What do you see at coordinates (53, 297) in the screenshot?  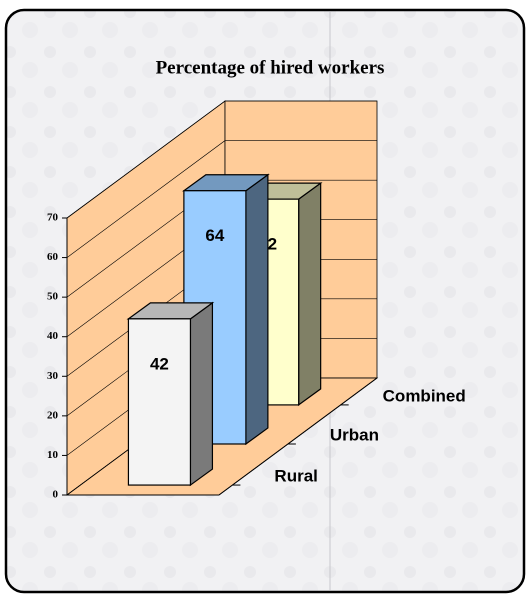 I see `y-tick-label: 50` at bounding box center [53, 297].